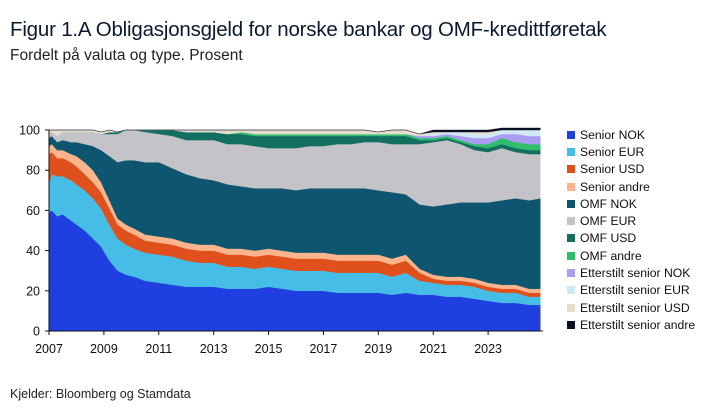  I want to click on legend-item-senior-andre: Senior andre, so click(631, 186).